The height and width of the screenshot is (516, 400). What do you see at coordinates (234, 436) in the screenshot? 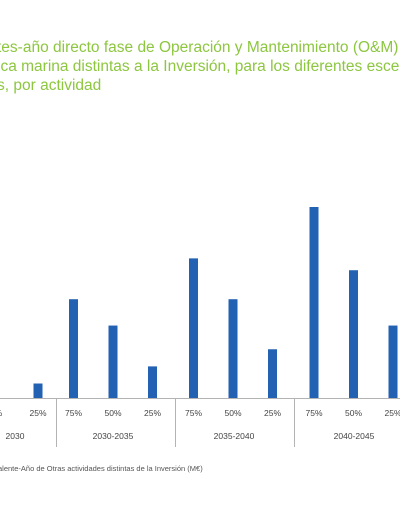
I see `group-label-2035-2040: 2035-2040` at bounding box center [234, 436].